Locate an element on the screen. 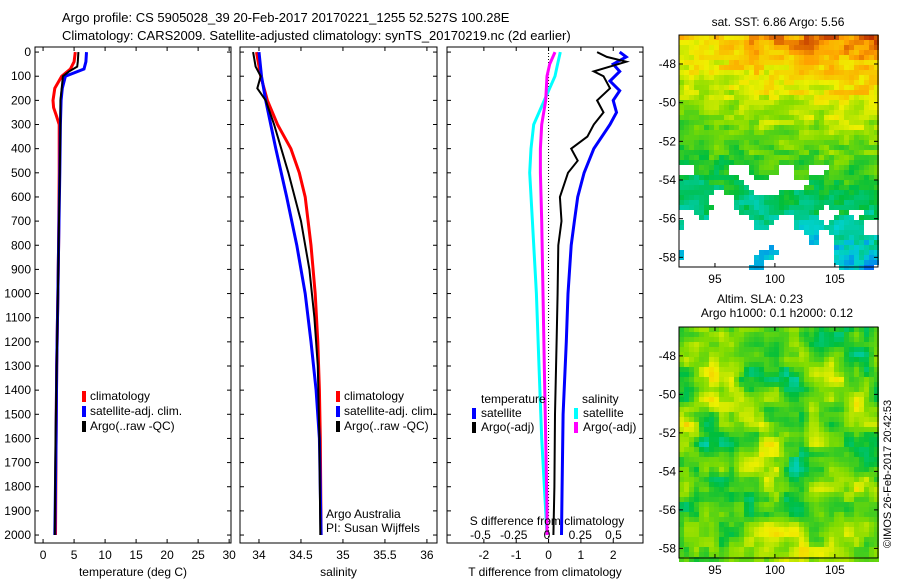 The image size is (900, 585). series-line-temperature-satellite is located at coordinates (594, 293).